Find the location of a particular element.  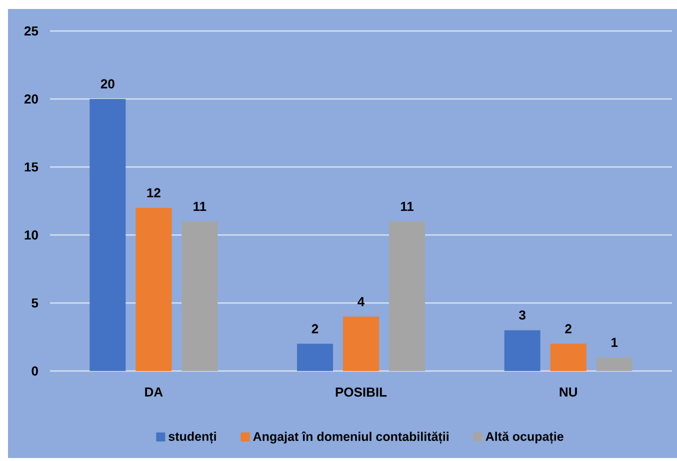

y-tick-label: 25 is located at coordinates (31, 31).